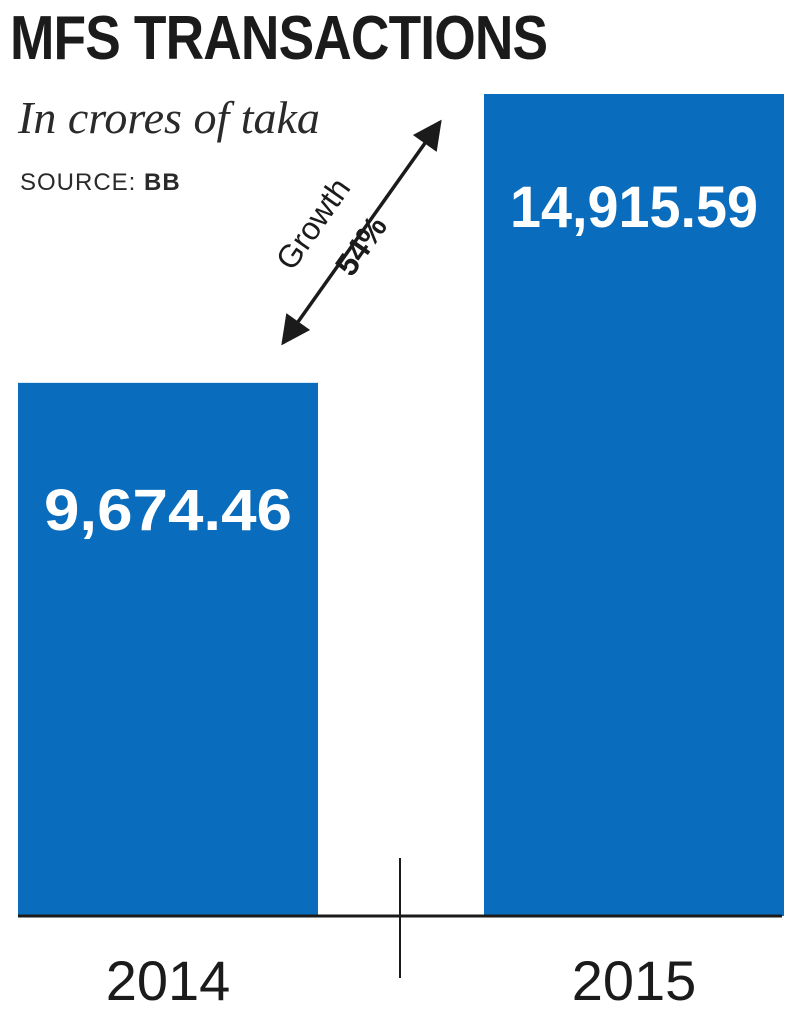 The height and width of the screenshot is (1017, 792). Describe the element at coordinates (78, 182) in the screenshot. I see `source-label: SOURCE:` at that location.